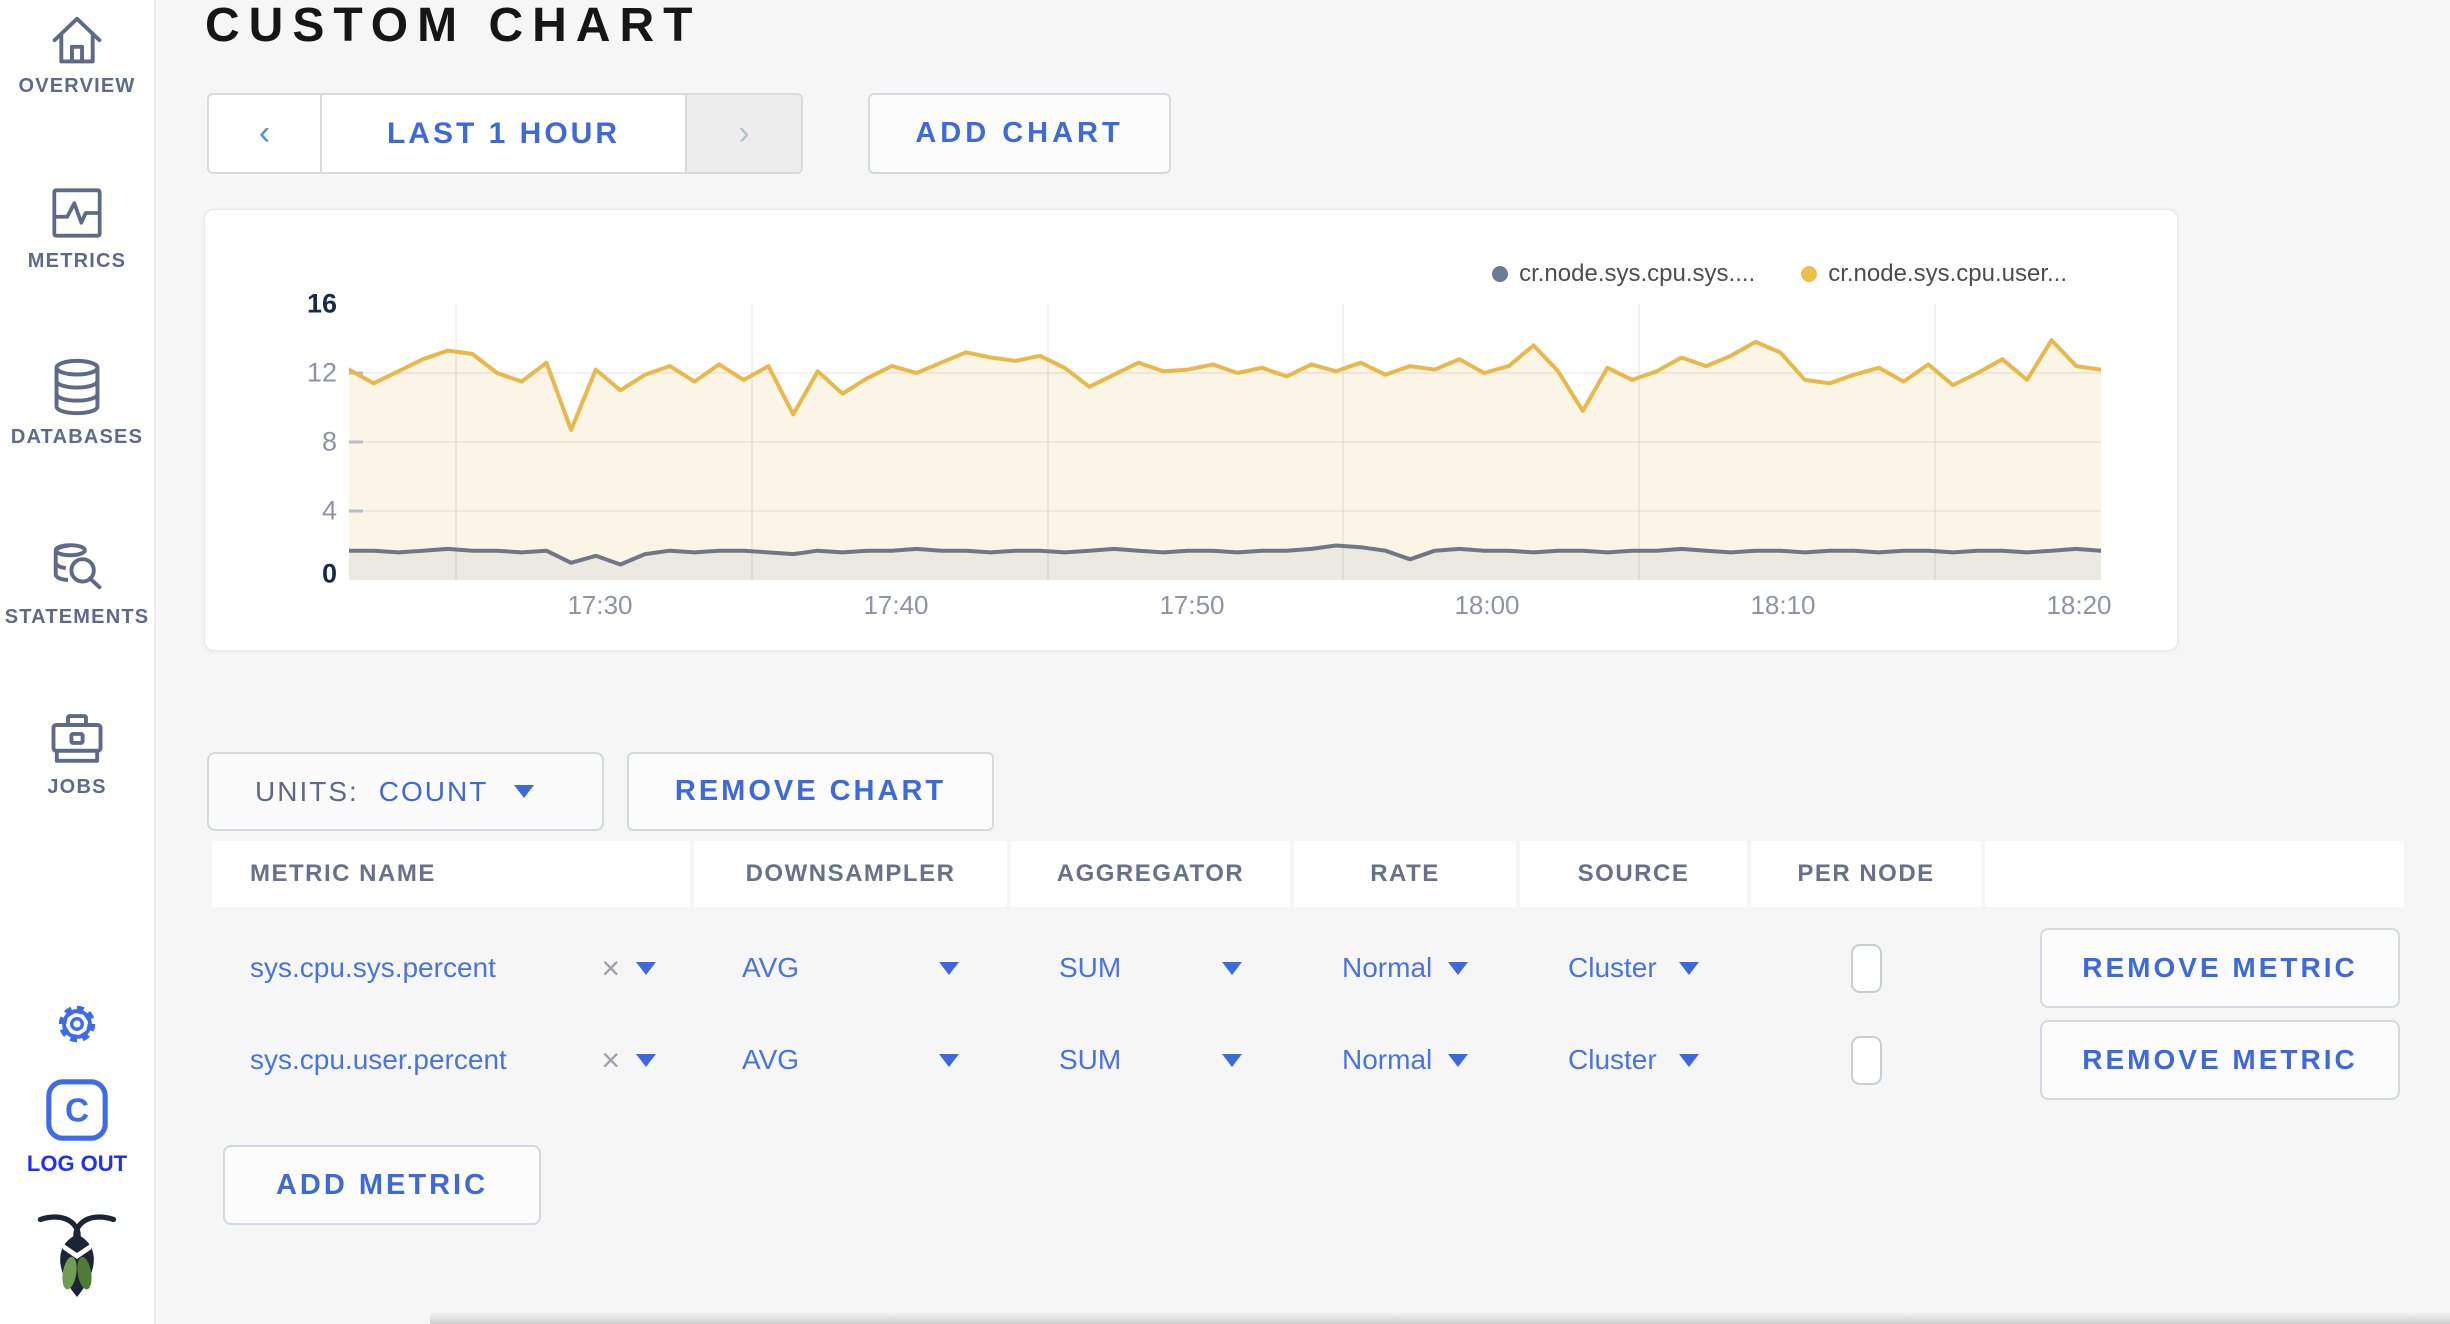  Describe the element at coordinates (77, 261) in the screenshot. I see `sidebar-item-label: METRICS` at that location.